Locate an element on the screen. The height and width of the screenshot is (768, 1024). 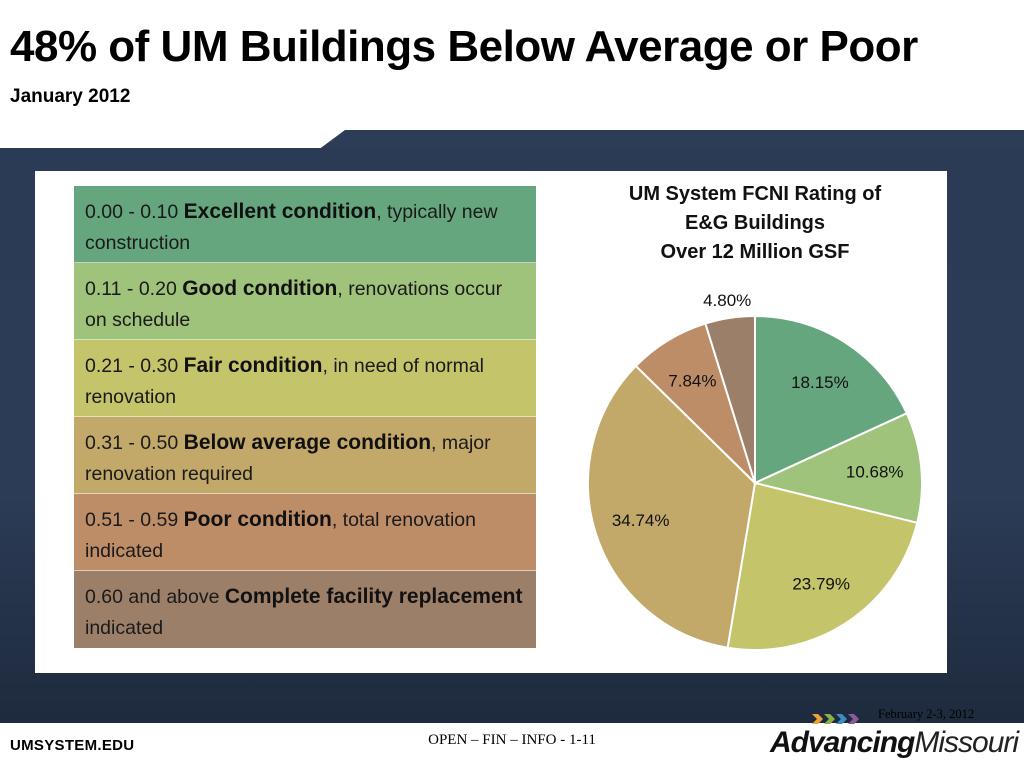
legend-range: 0.60 and above is located at coordinates (155, 597).